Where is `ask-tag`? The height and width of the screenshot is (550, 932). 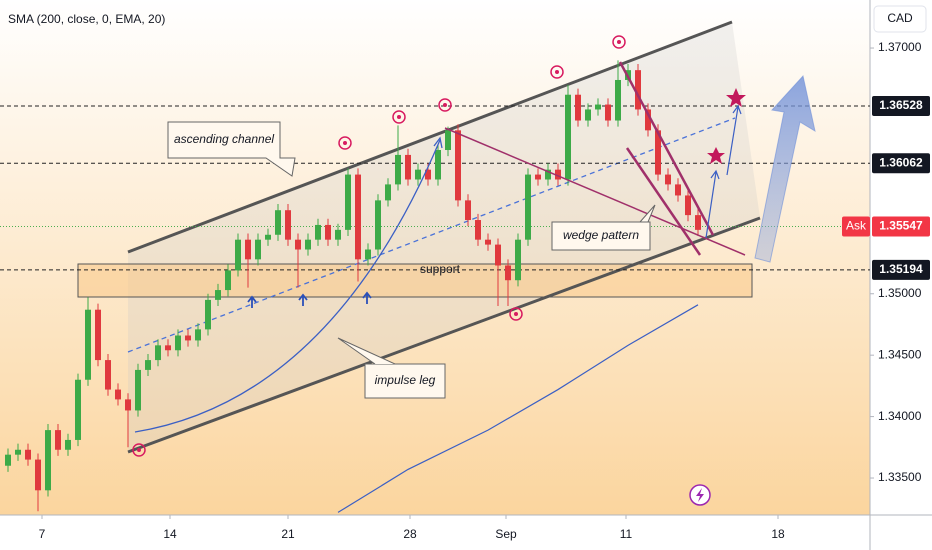
ask-tag is located at coordinates (856, 226).